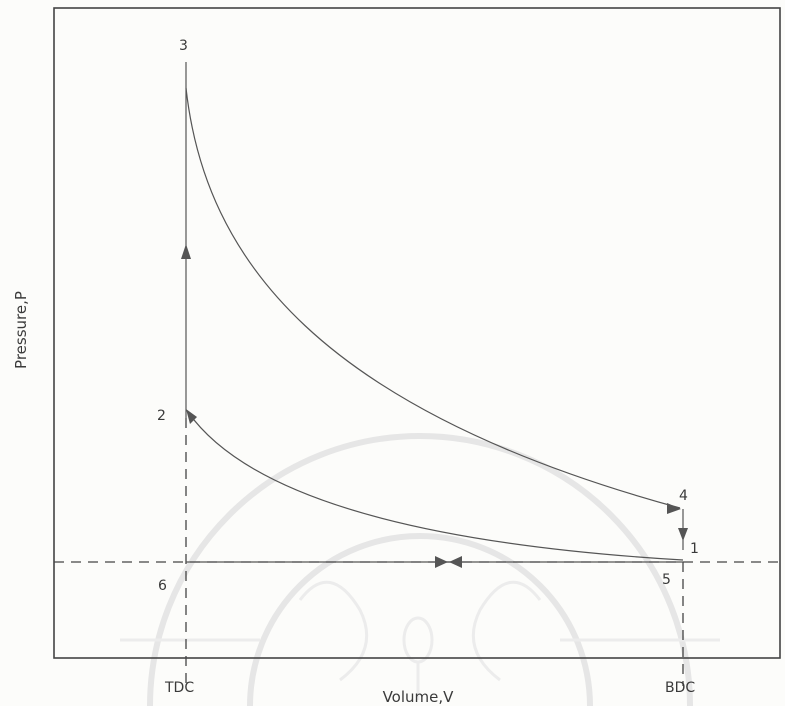  What do you see at coordinates (21, 330) in the screenshot?
I see `y-axis-label: Pressure,P` at bounding box center [21, 330].